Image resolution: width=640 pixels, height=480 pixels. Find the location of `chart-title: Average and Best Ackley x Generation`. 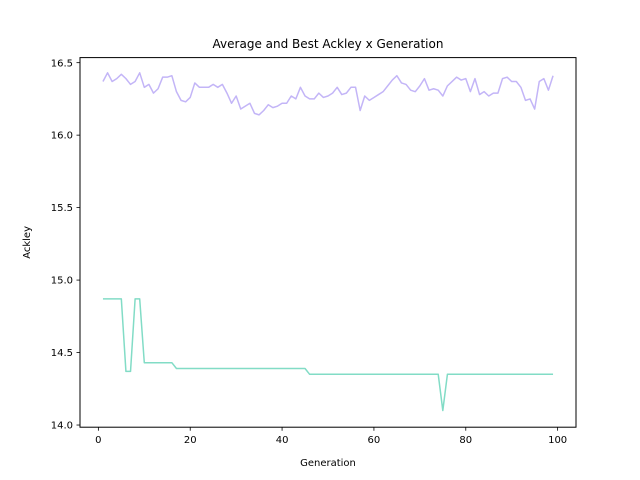

chart-title: Average and Best Ackley x Generation is located at coordinates (328, 44).